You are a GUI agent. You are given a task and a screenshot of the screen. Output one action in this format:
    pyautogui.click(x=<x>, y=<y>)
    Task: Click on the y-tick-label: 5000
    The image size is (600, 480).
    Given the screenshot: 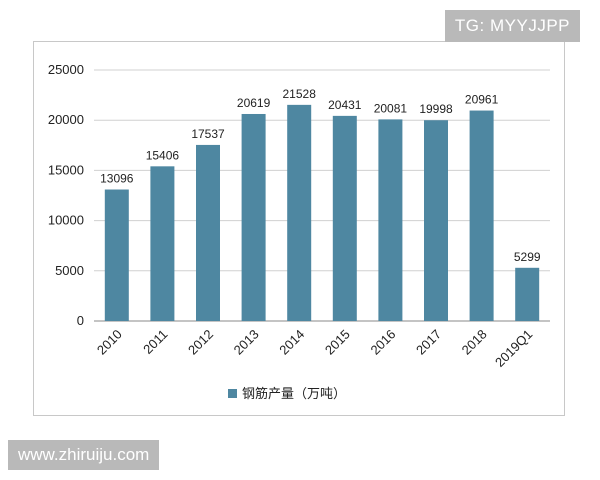 What is the action you would take?
    pyautogui.click(x=69, y=270)
    